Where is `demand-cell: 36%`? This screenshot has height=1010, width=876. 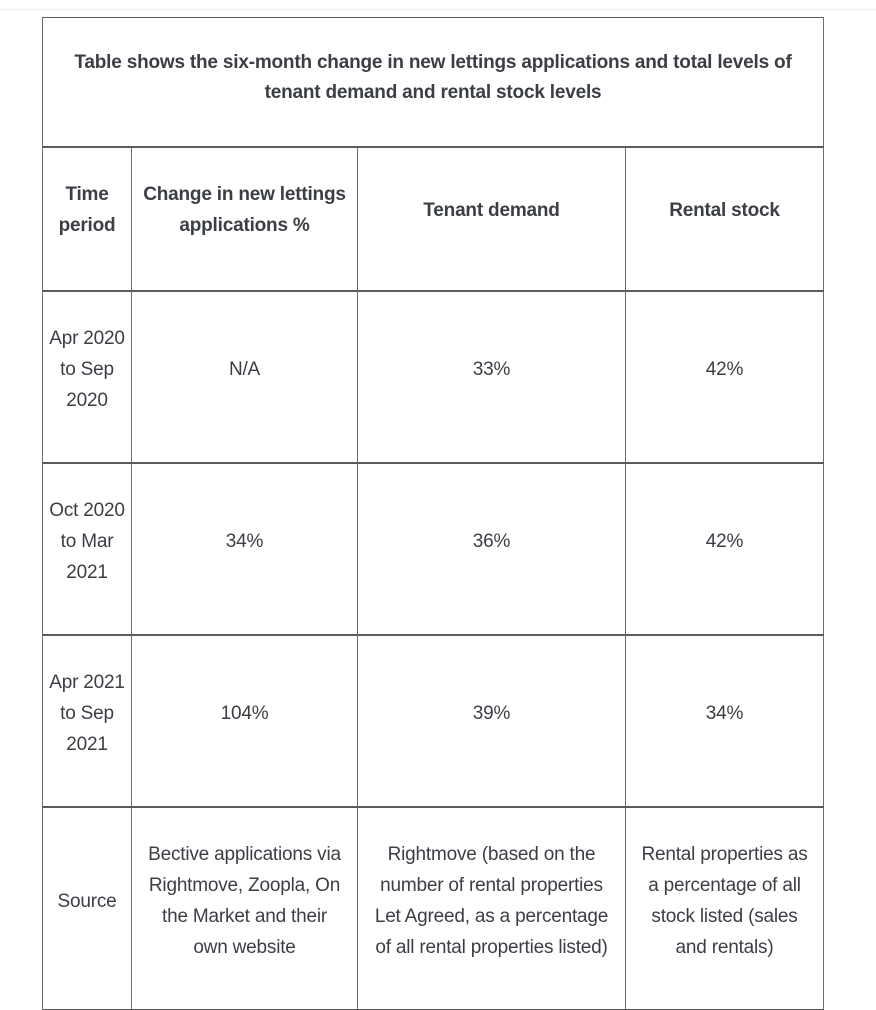
demand-cell: 36% is located at coordinates (491, 549).